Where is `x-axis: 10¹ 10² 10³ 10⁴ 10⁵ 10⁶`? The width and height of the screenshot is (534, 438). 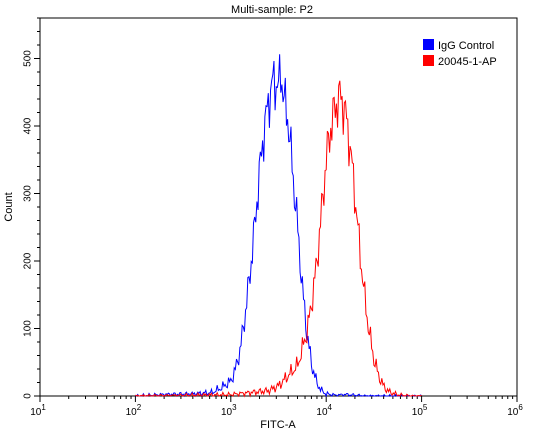
x-axis: 10¹ 10² 10³ 10⁴ 10⁵ 10⁶ is located at coordinates (276, 407).